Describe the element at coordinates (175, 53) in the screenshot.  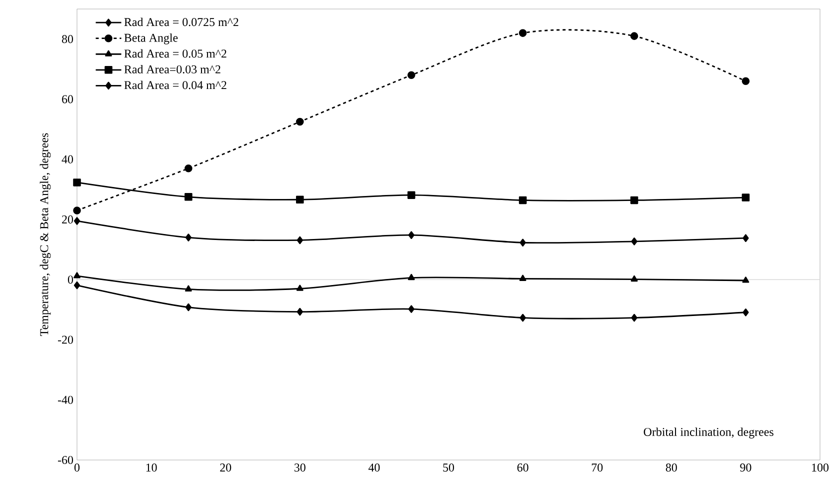
I see `legend-label: Rad Area = 0.05 m^2` at that location.